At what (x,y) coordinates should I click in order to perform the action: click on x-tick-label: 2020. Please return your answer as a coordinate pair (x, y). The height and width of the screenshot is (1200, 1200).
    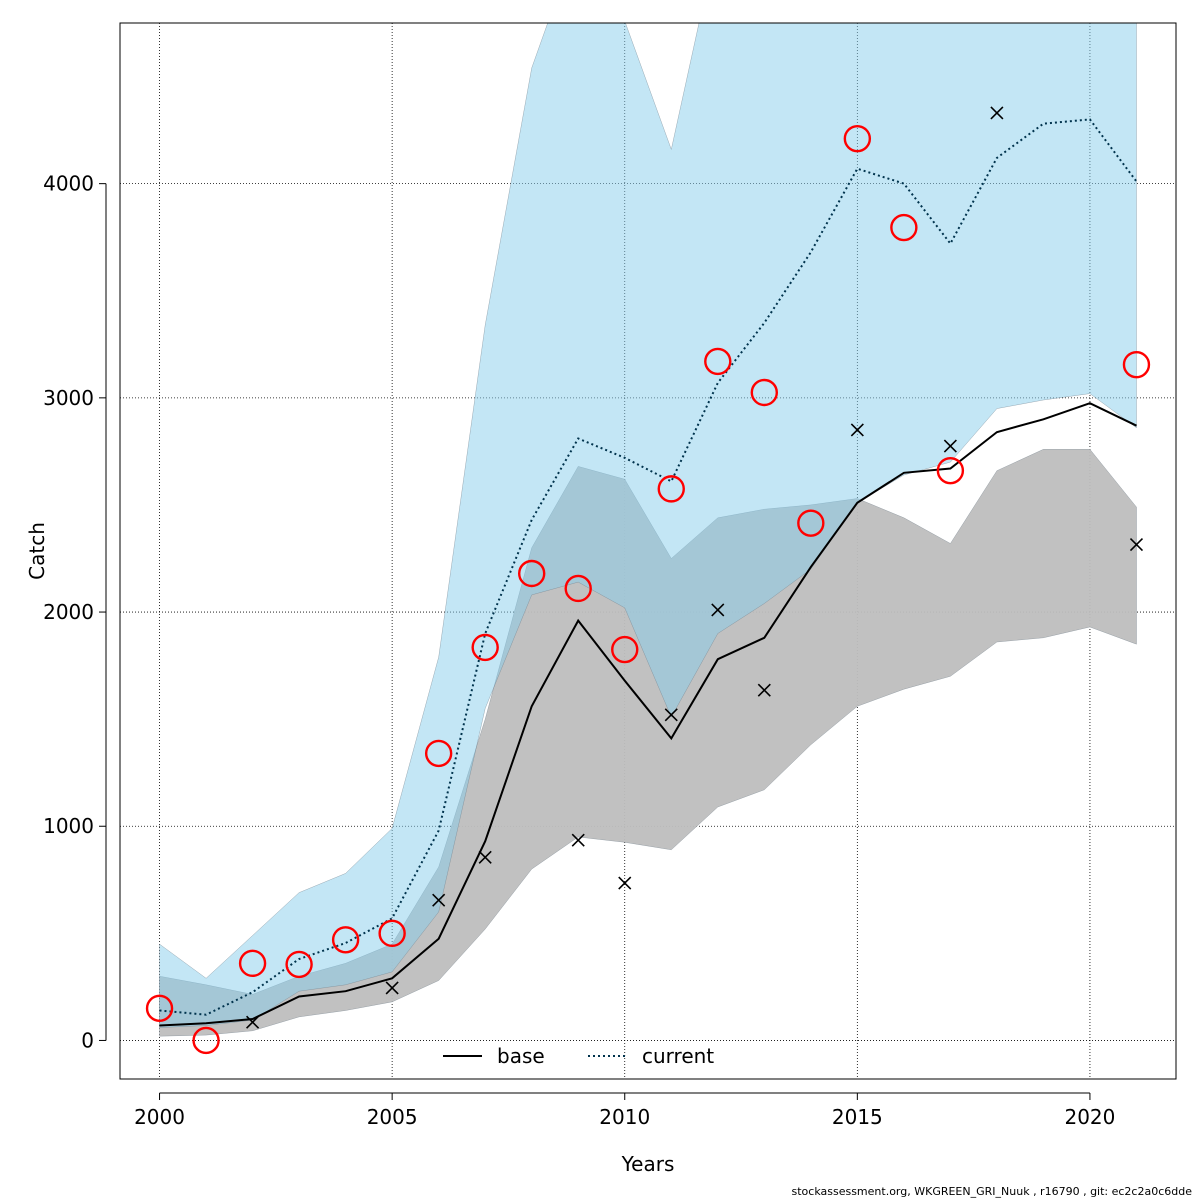
    Looking at the image, I should click on (1089, 1117).